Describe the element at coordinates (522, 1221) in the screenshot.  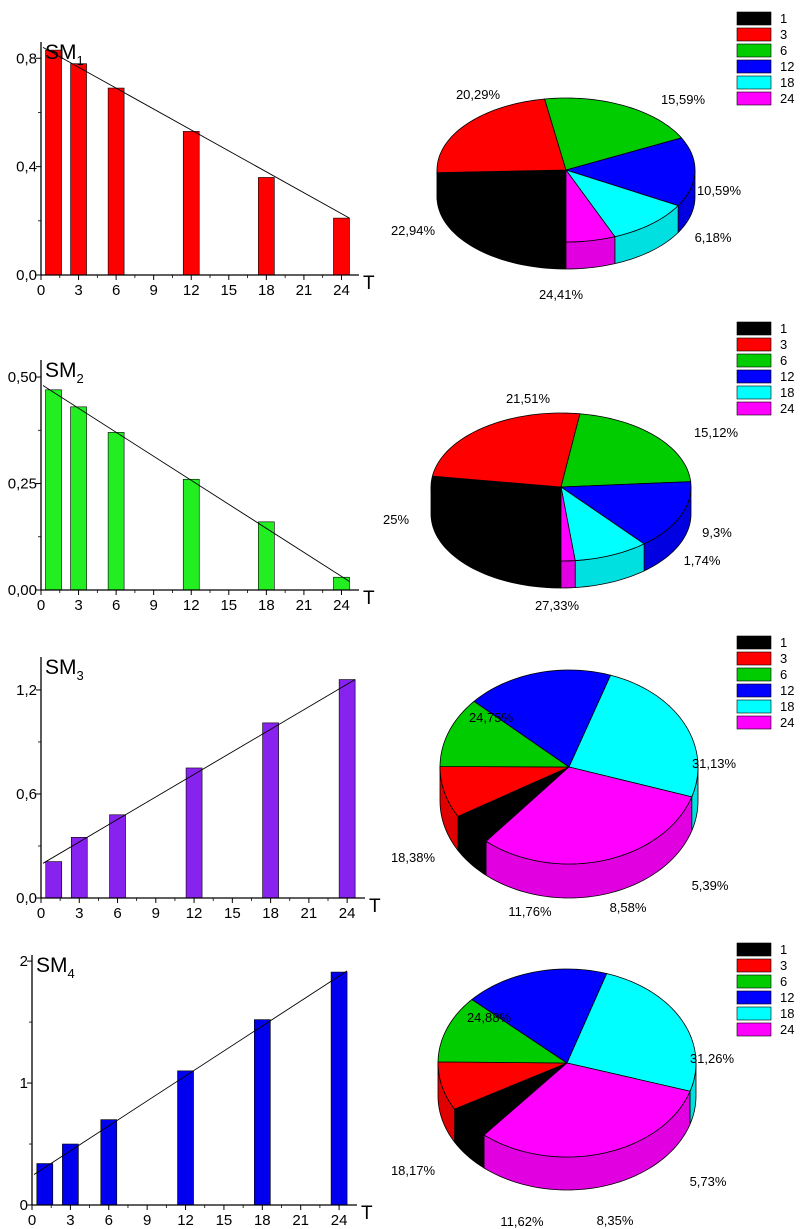
I see `pie-percent-label: 11,62%` at that location.